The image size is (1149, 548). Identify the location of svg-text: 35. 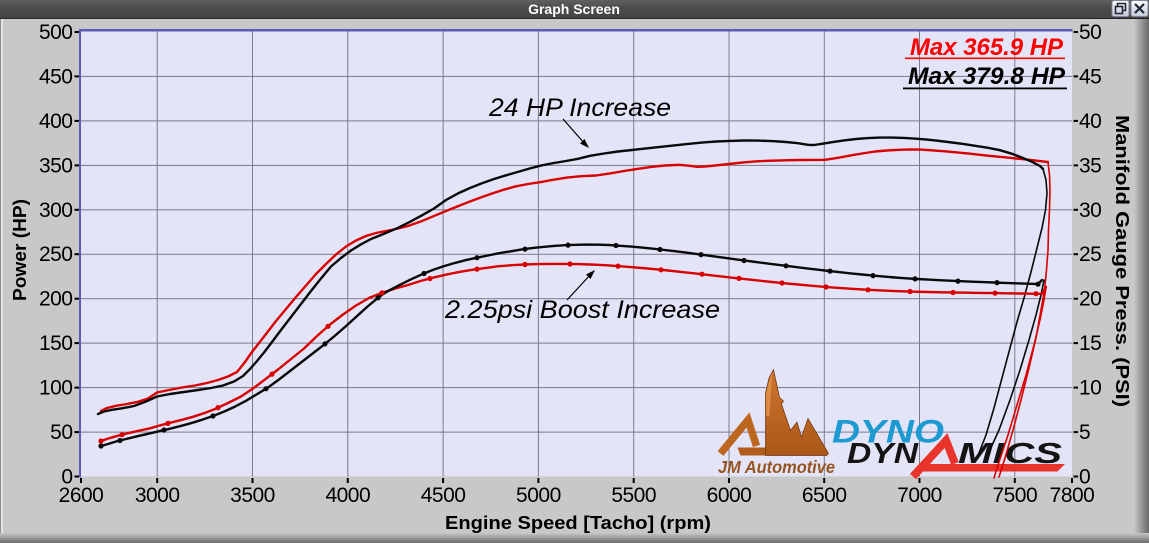
(1090, 165).